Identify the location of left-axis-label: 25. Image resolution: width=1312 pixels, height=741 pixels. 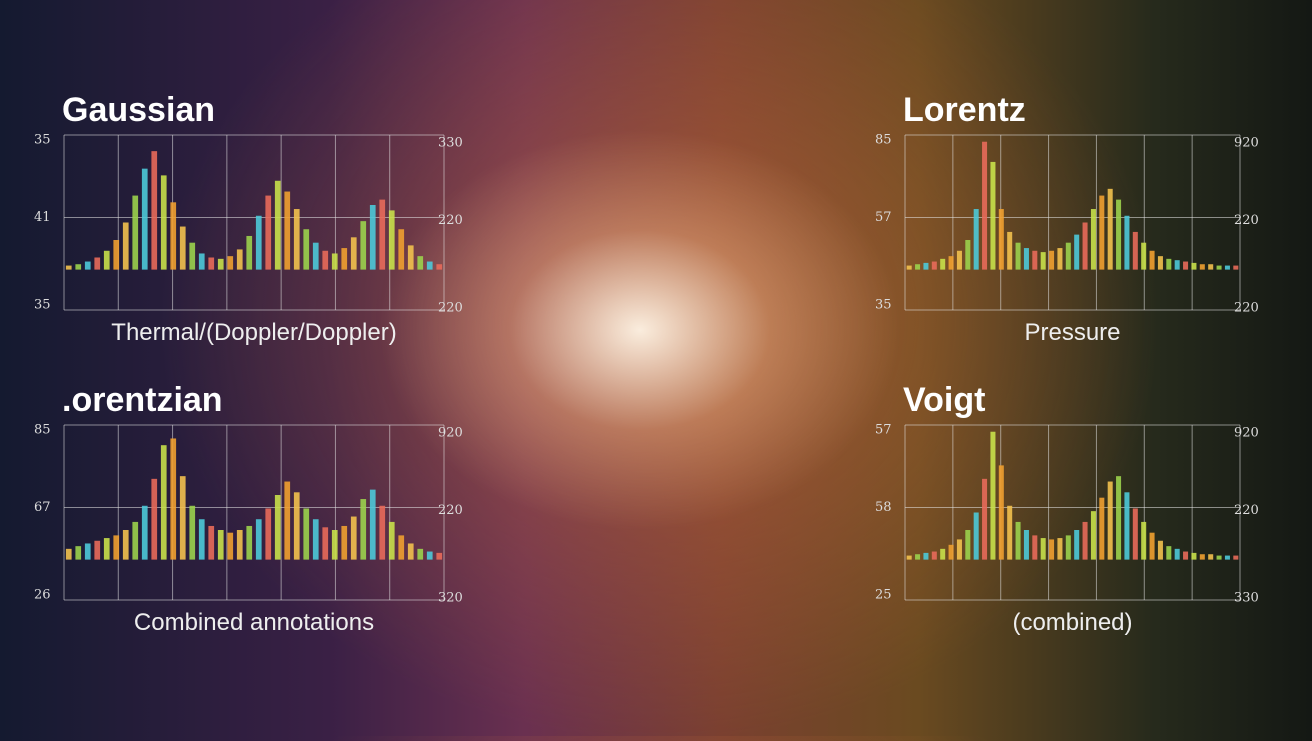
(883, 595).